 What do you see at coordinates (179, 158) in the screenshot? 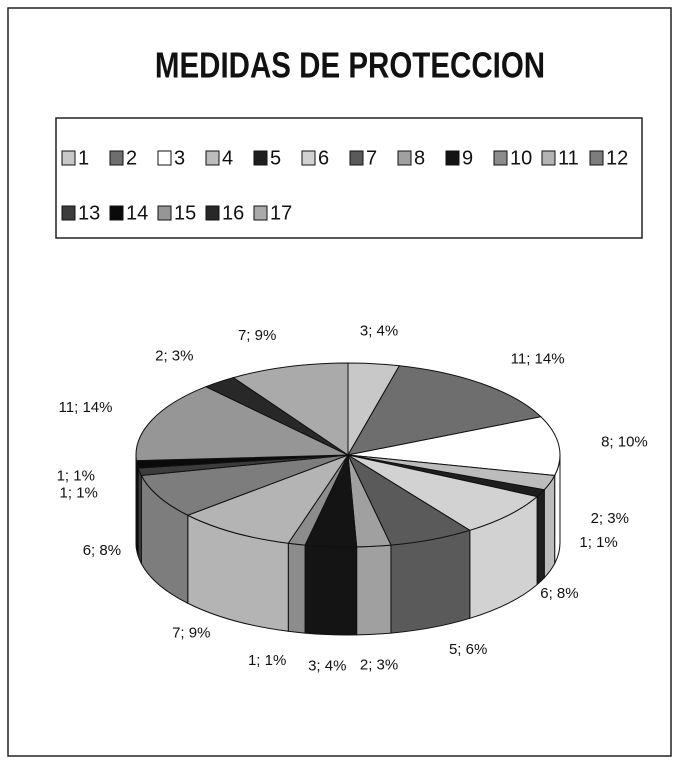
I see `legend-label: 3` at bounding box center [179, 158].